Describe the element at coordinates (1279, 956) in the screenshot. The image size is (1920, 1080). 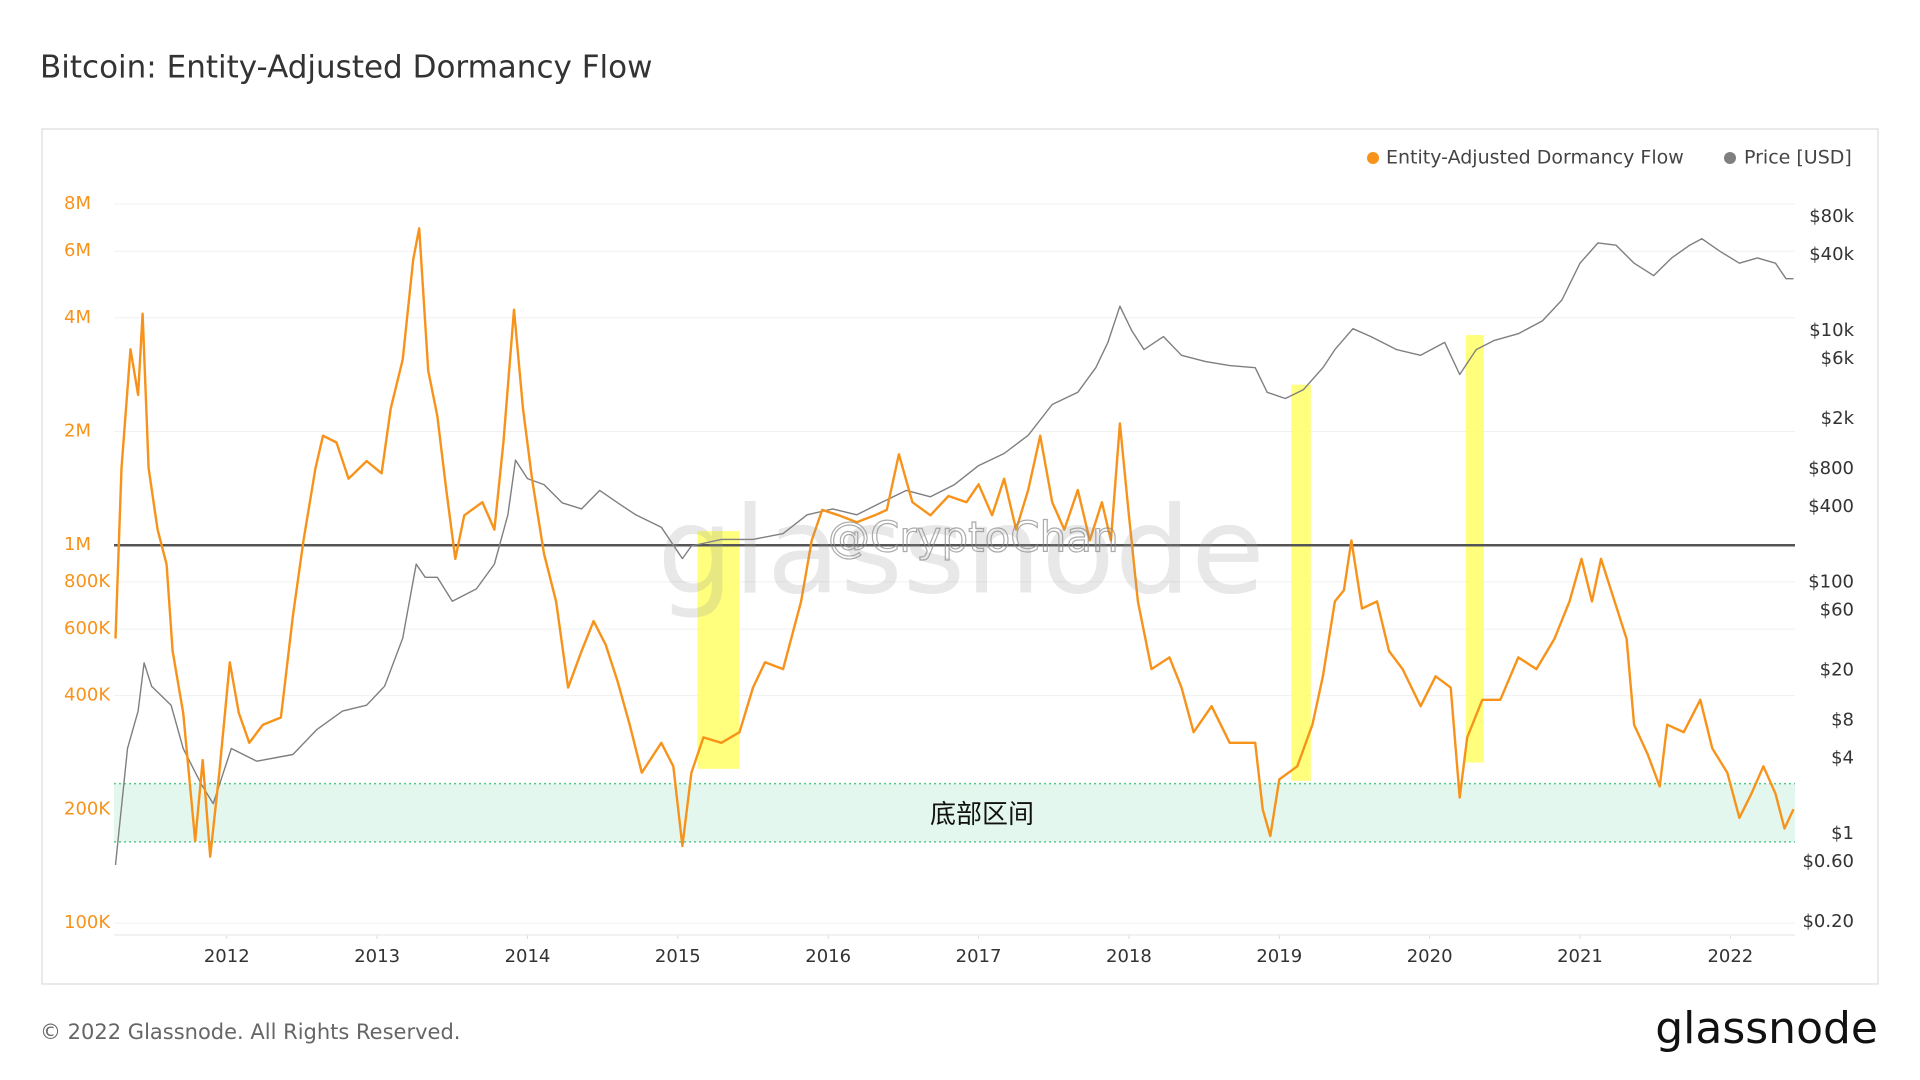
I see `x-tick-label: 2019` at that location.